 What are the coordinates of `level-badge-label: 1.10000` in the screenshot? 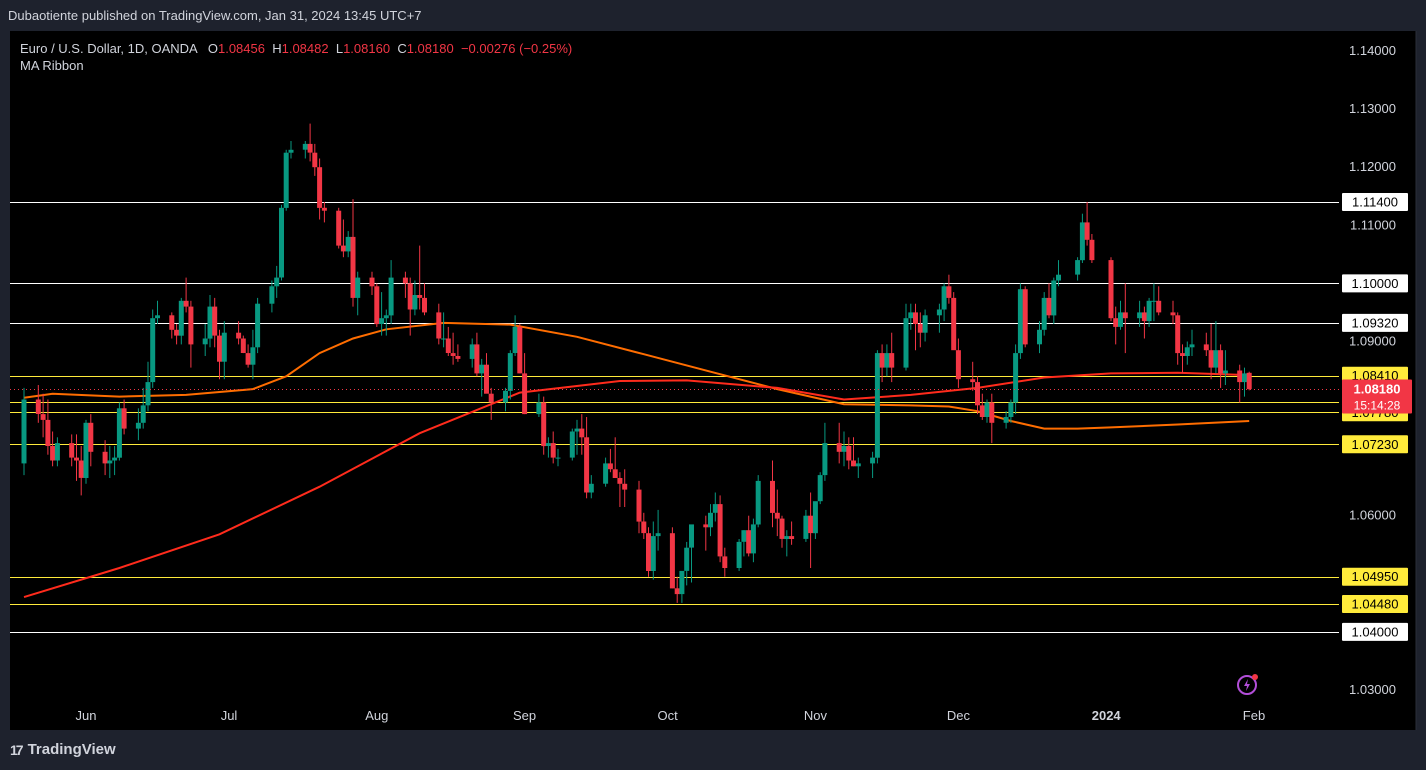 It's located at (1375, 283).